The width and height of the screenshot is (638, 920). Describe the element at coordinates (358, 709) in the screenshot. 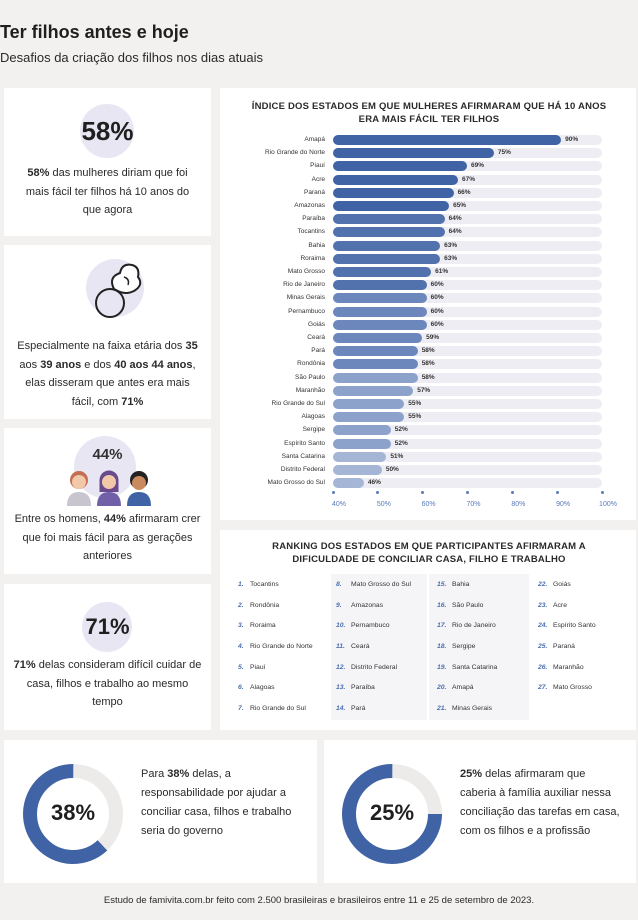

I see `ranking-state: Pará` at that location.